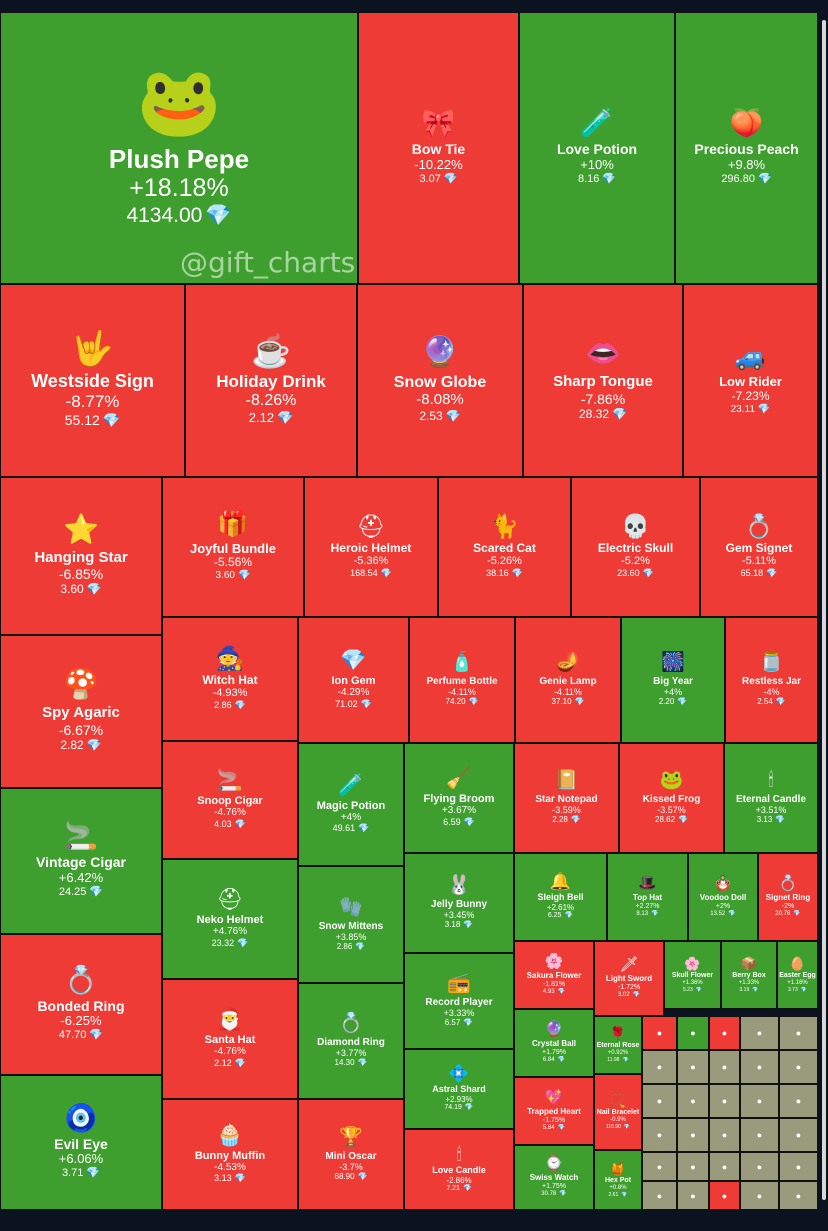  Describe the element at coordinates (351, 804) in the screenshot. I see `tile-magic-potion: 🧪 Magic Potion +4% 49.61 💎` at that location.